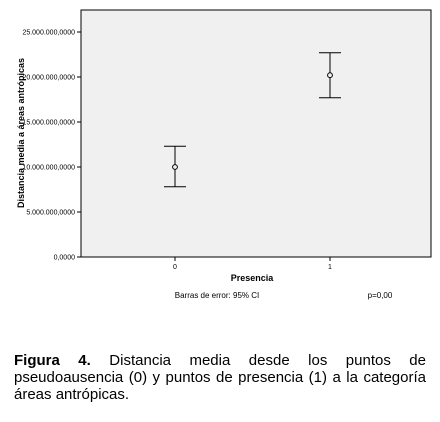  I want to click on y-tick-label: 10.000.000,0000, so click(48, 168).